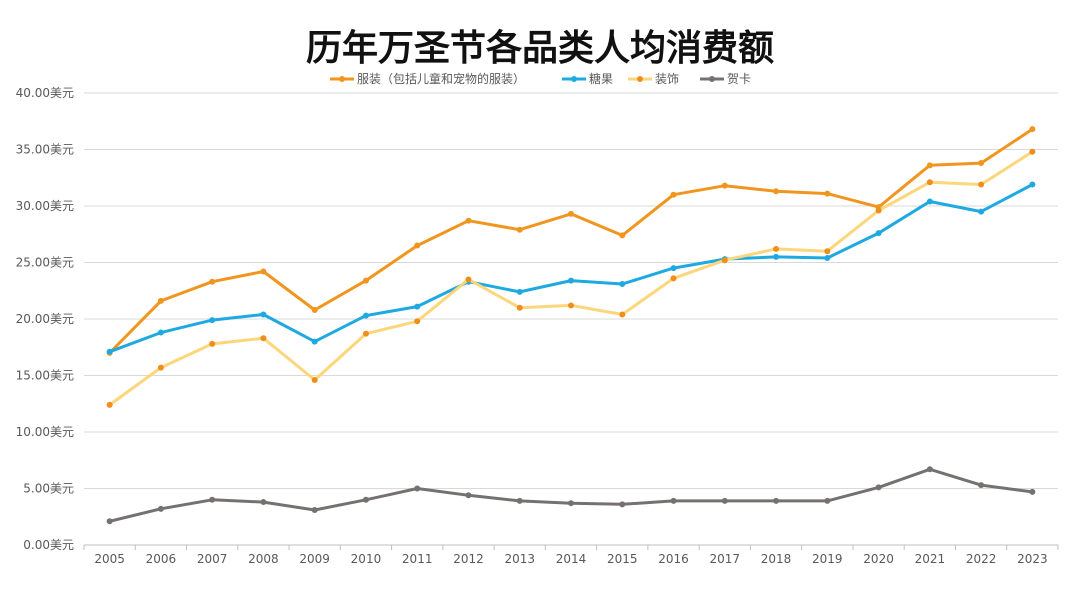 This screenshot has height=608, width=1080. What do you see at coordinates (417, 559) in the screenshot?
I see `x-tick-label: 2011` at bounding box center [417, 559].